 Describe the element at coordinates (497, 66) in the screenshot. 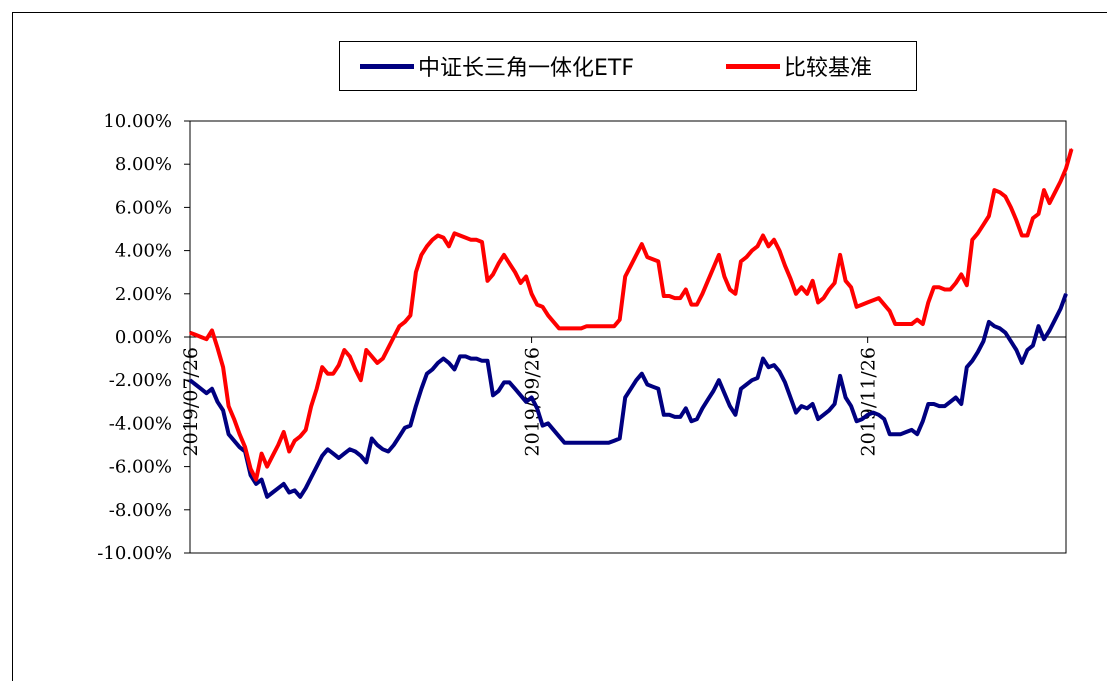

I see `legend-item-etf: 中证长三角一体化ETF` at that location.